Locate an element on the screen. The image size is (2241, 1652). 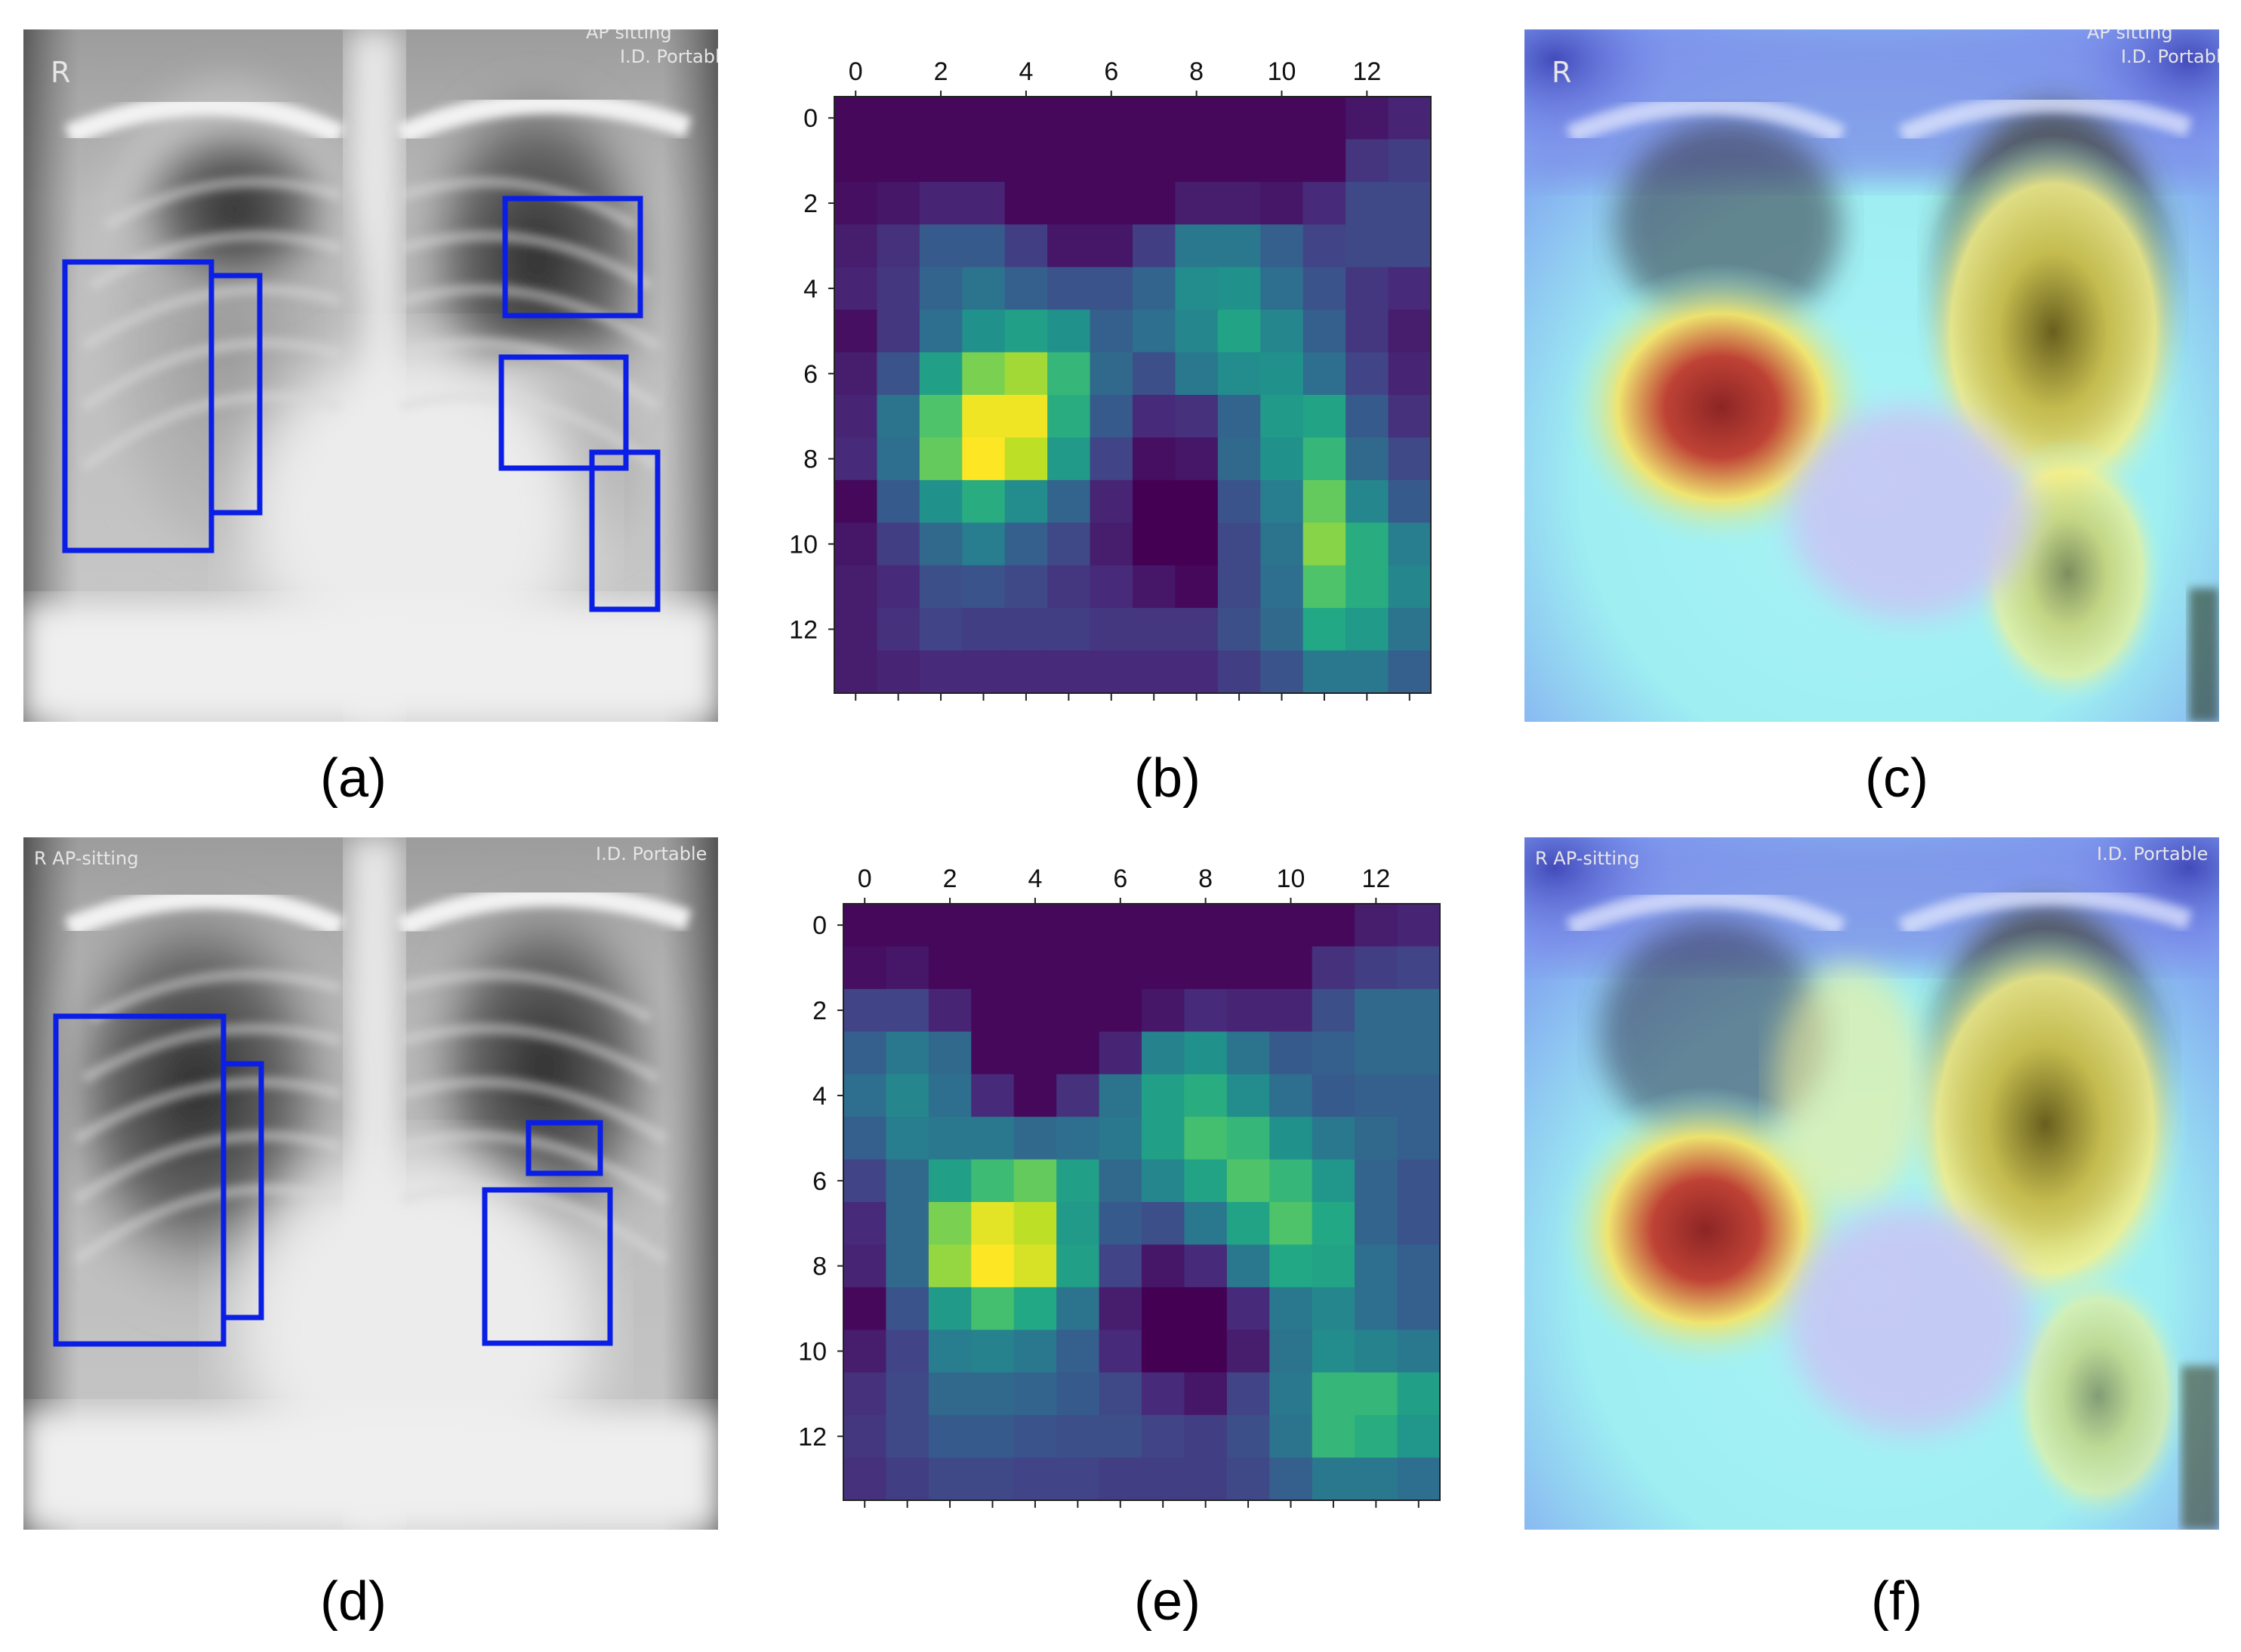
x-tick-label: 8 is located at coordinates (1205, 879).